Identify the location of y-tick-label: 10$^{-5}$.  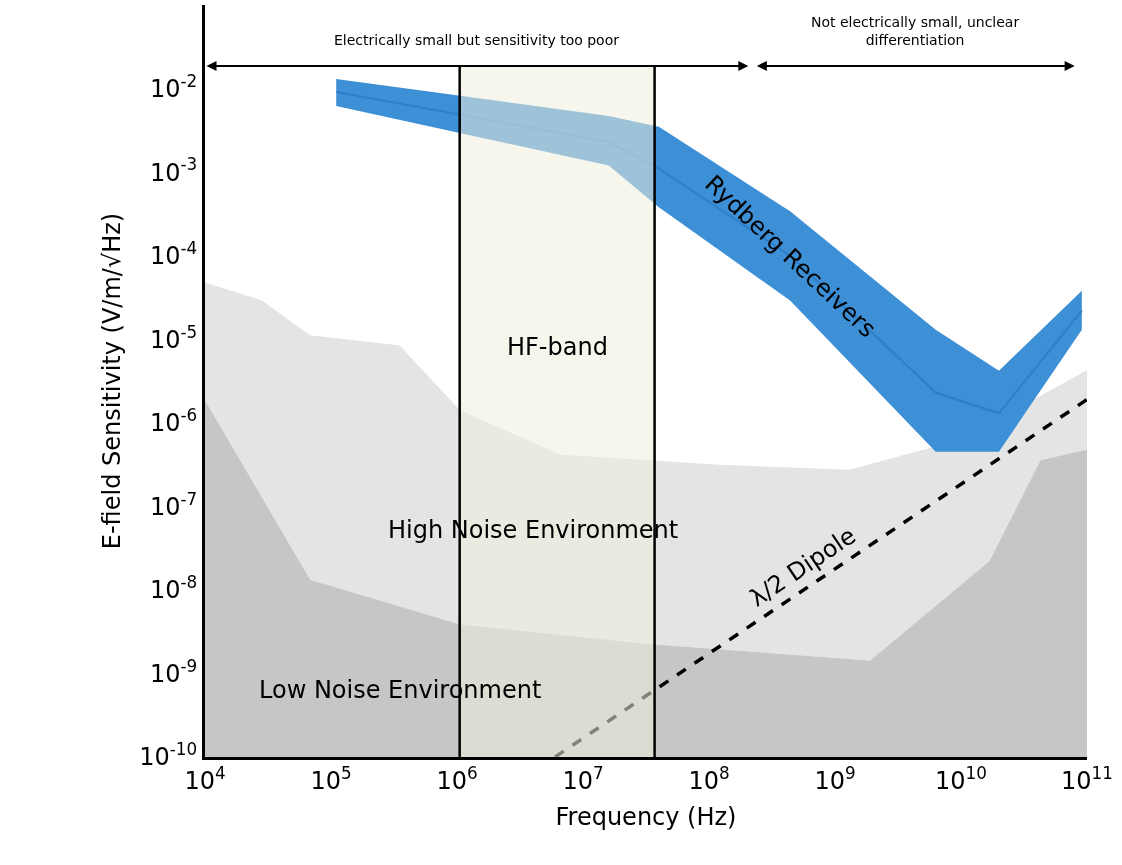
(173, 337).